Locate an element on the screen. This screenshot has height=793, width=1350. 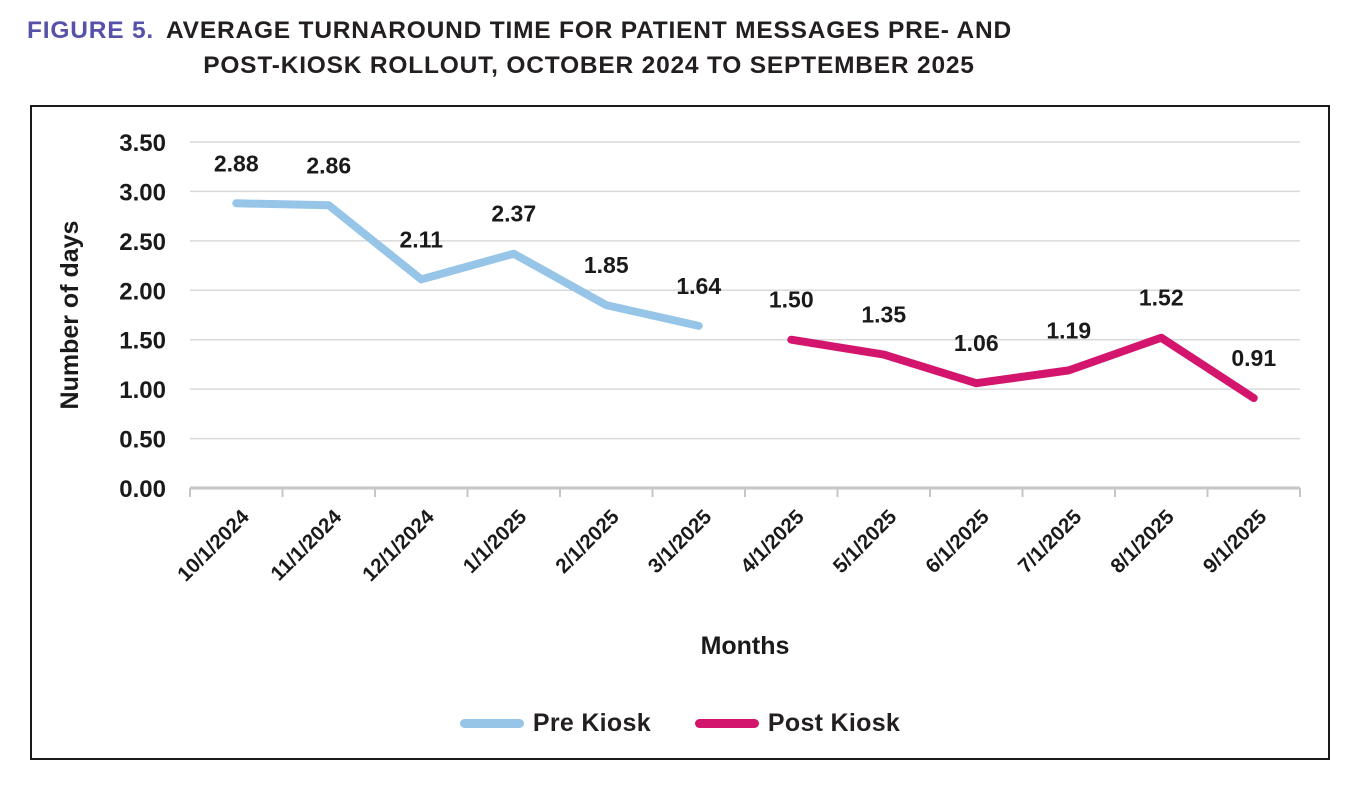
data-label: 1.06 is located at coordinates (976, 343).